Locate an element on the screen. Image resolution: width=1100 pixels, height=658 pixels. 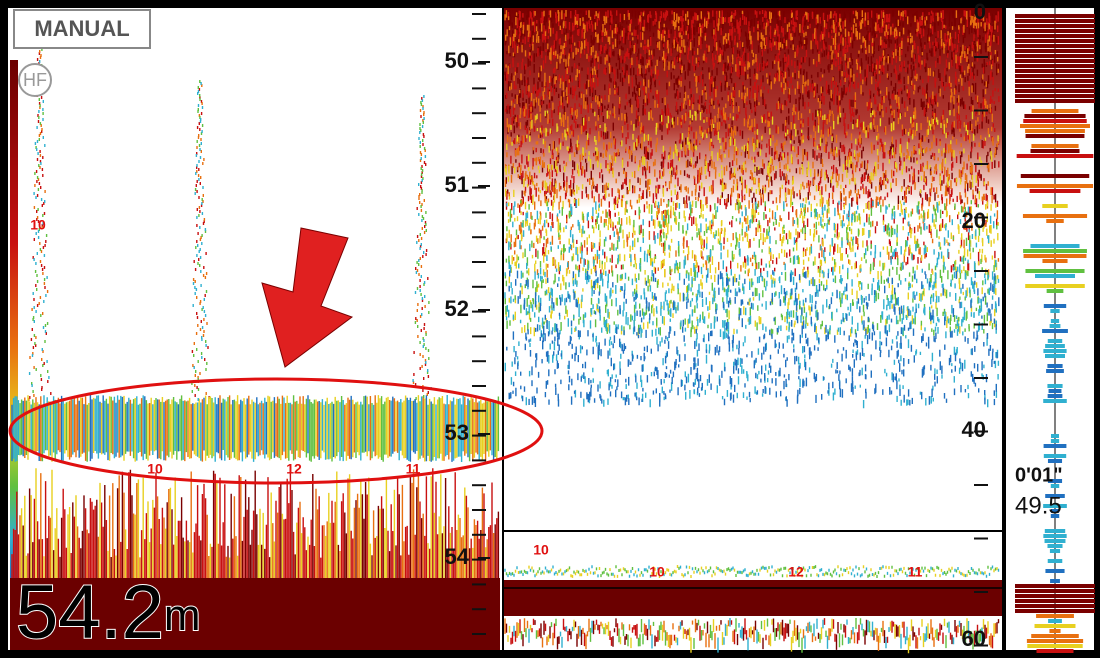
seabed is located at coordinates (255, 614).